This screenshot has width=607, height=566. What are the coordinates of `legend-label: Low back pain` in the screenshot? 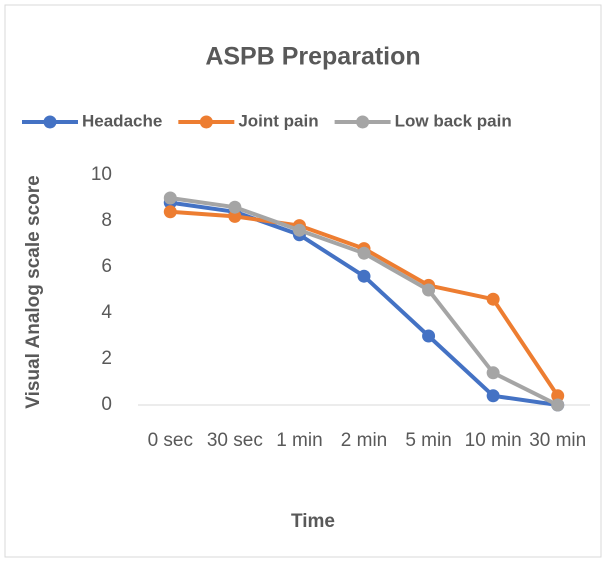 It's located at (453, 120).